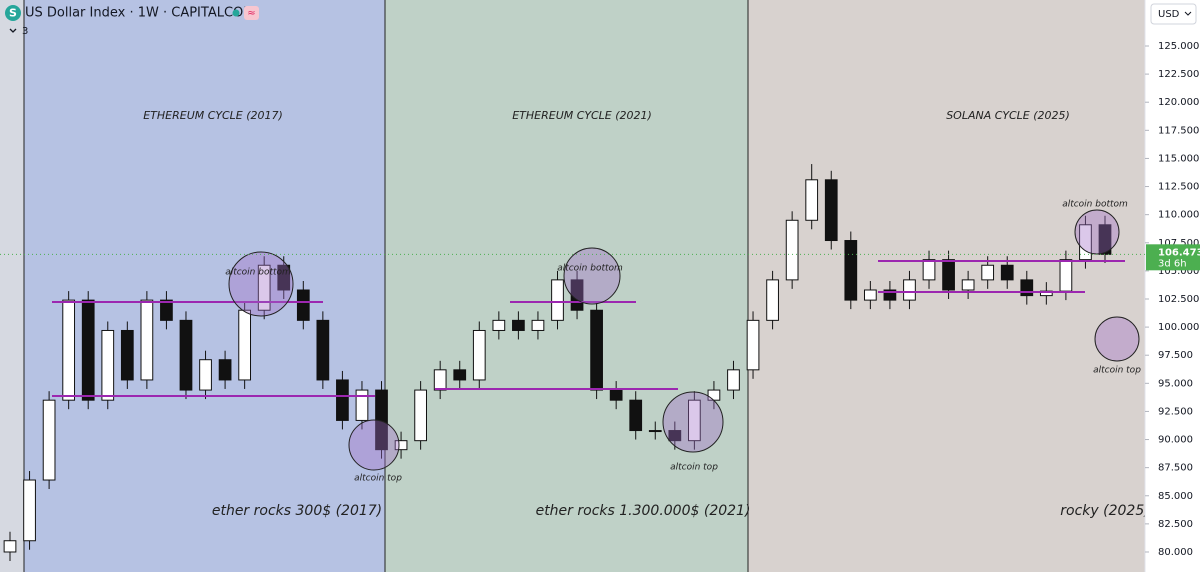  What do you see at coordinates (1178, 299) in the screenshot?
I see `y-tick-label: 102.500` at bounding box center [1178, 299].